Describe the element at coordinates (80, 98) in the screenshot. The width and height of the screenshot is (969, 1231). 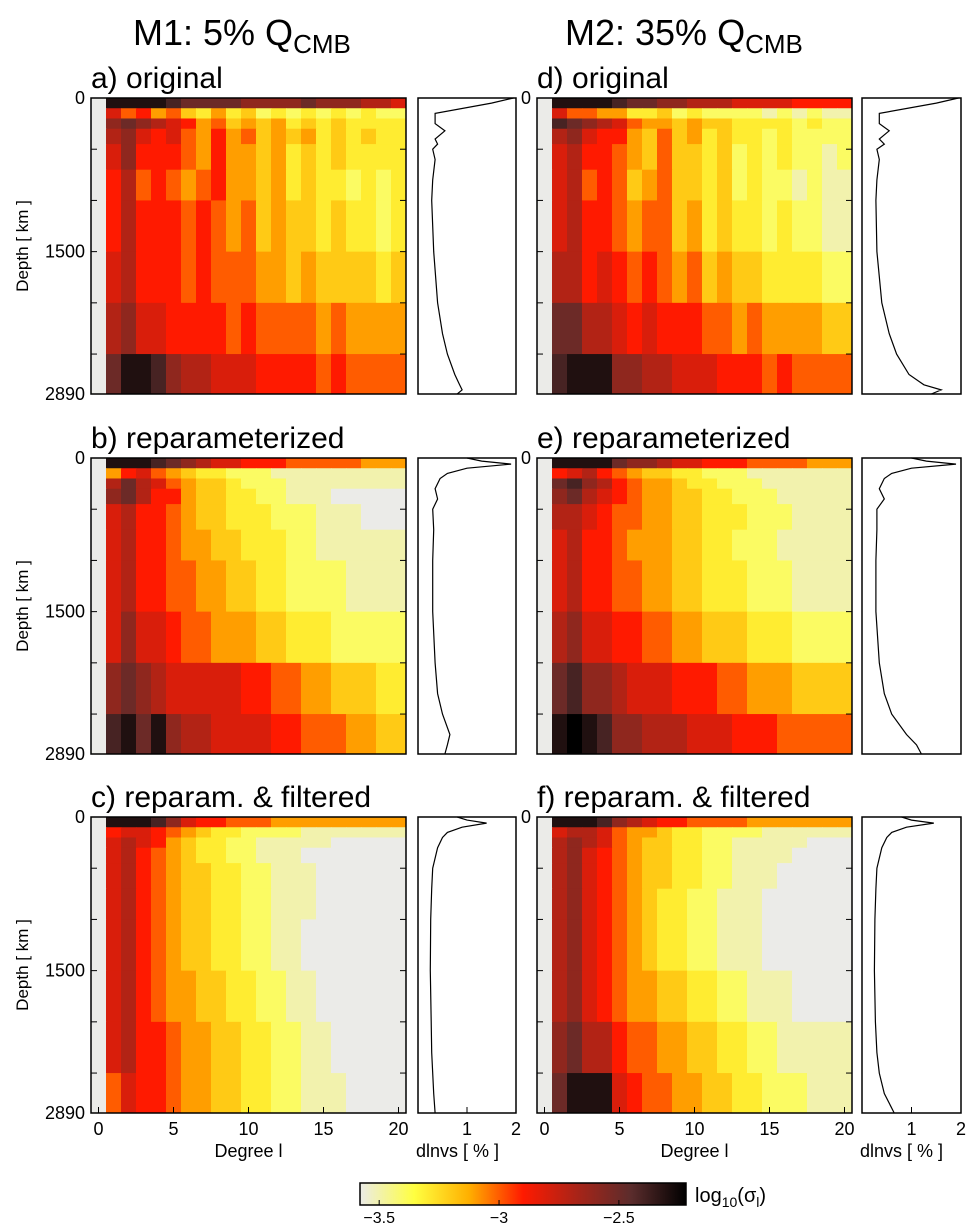
I see `y-tick-label: 0` at that location.